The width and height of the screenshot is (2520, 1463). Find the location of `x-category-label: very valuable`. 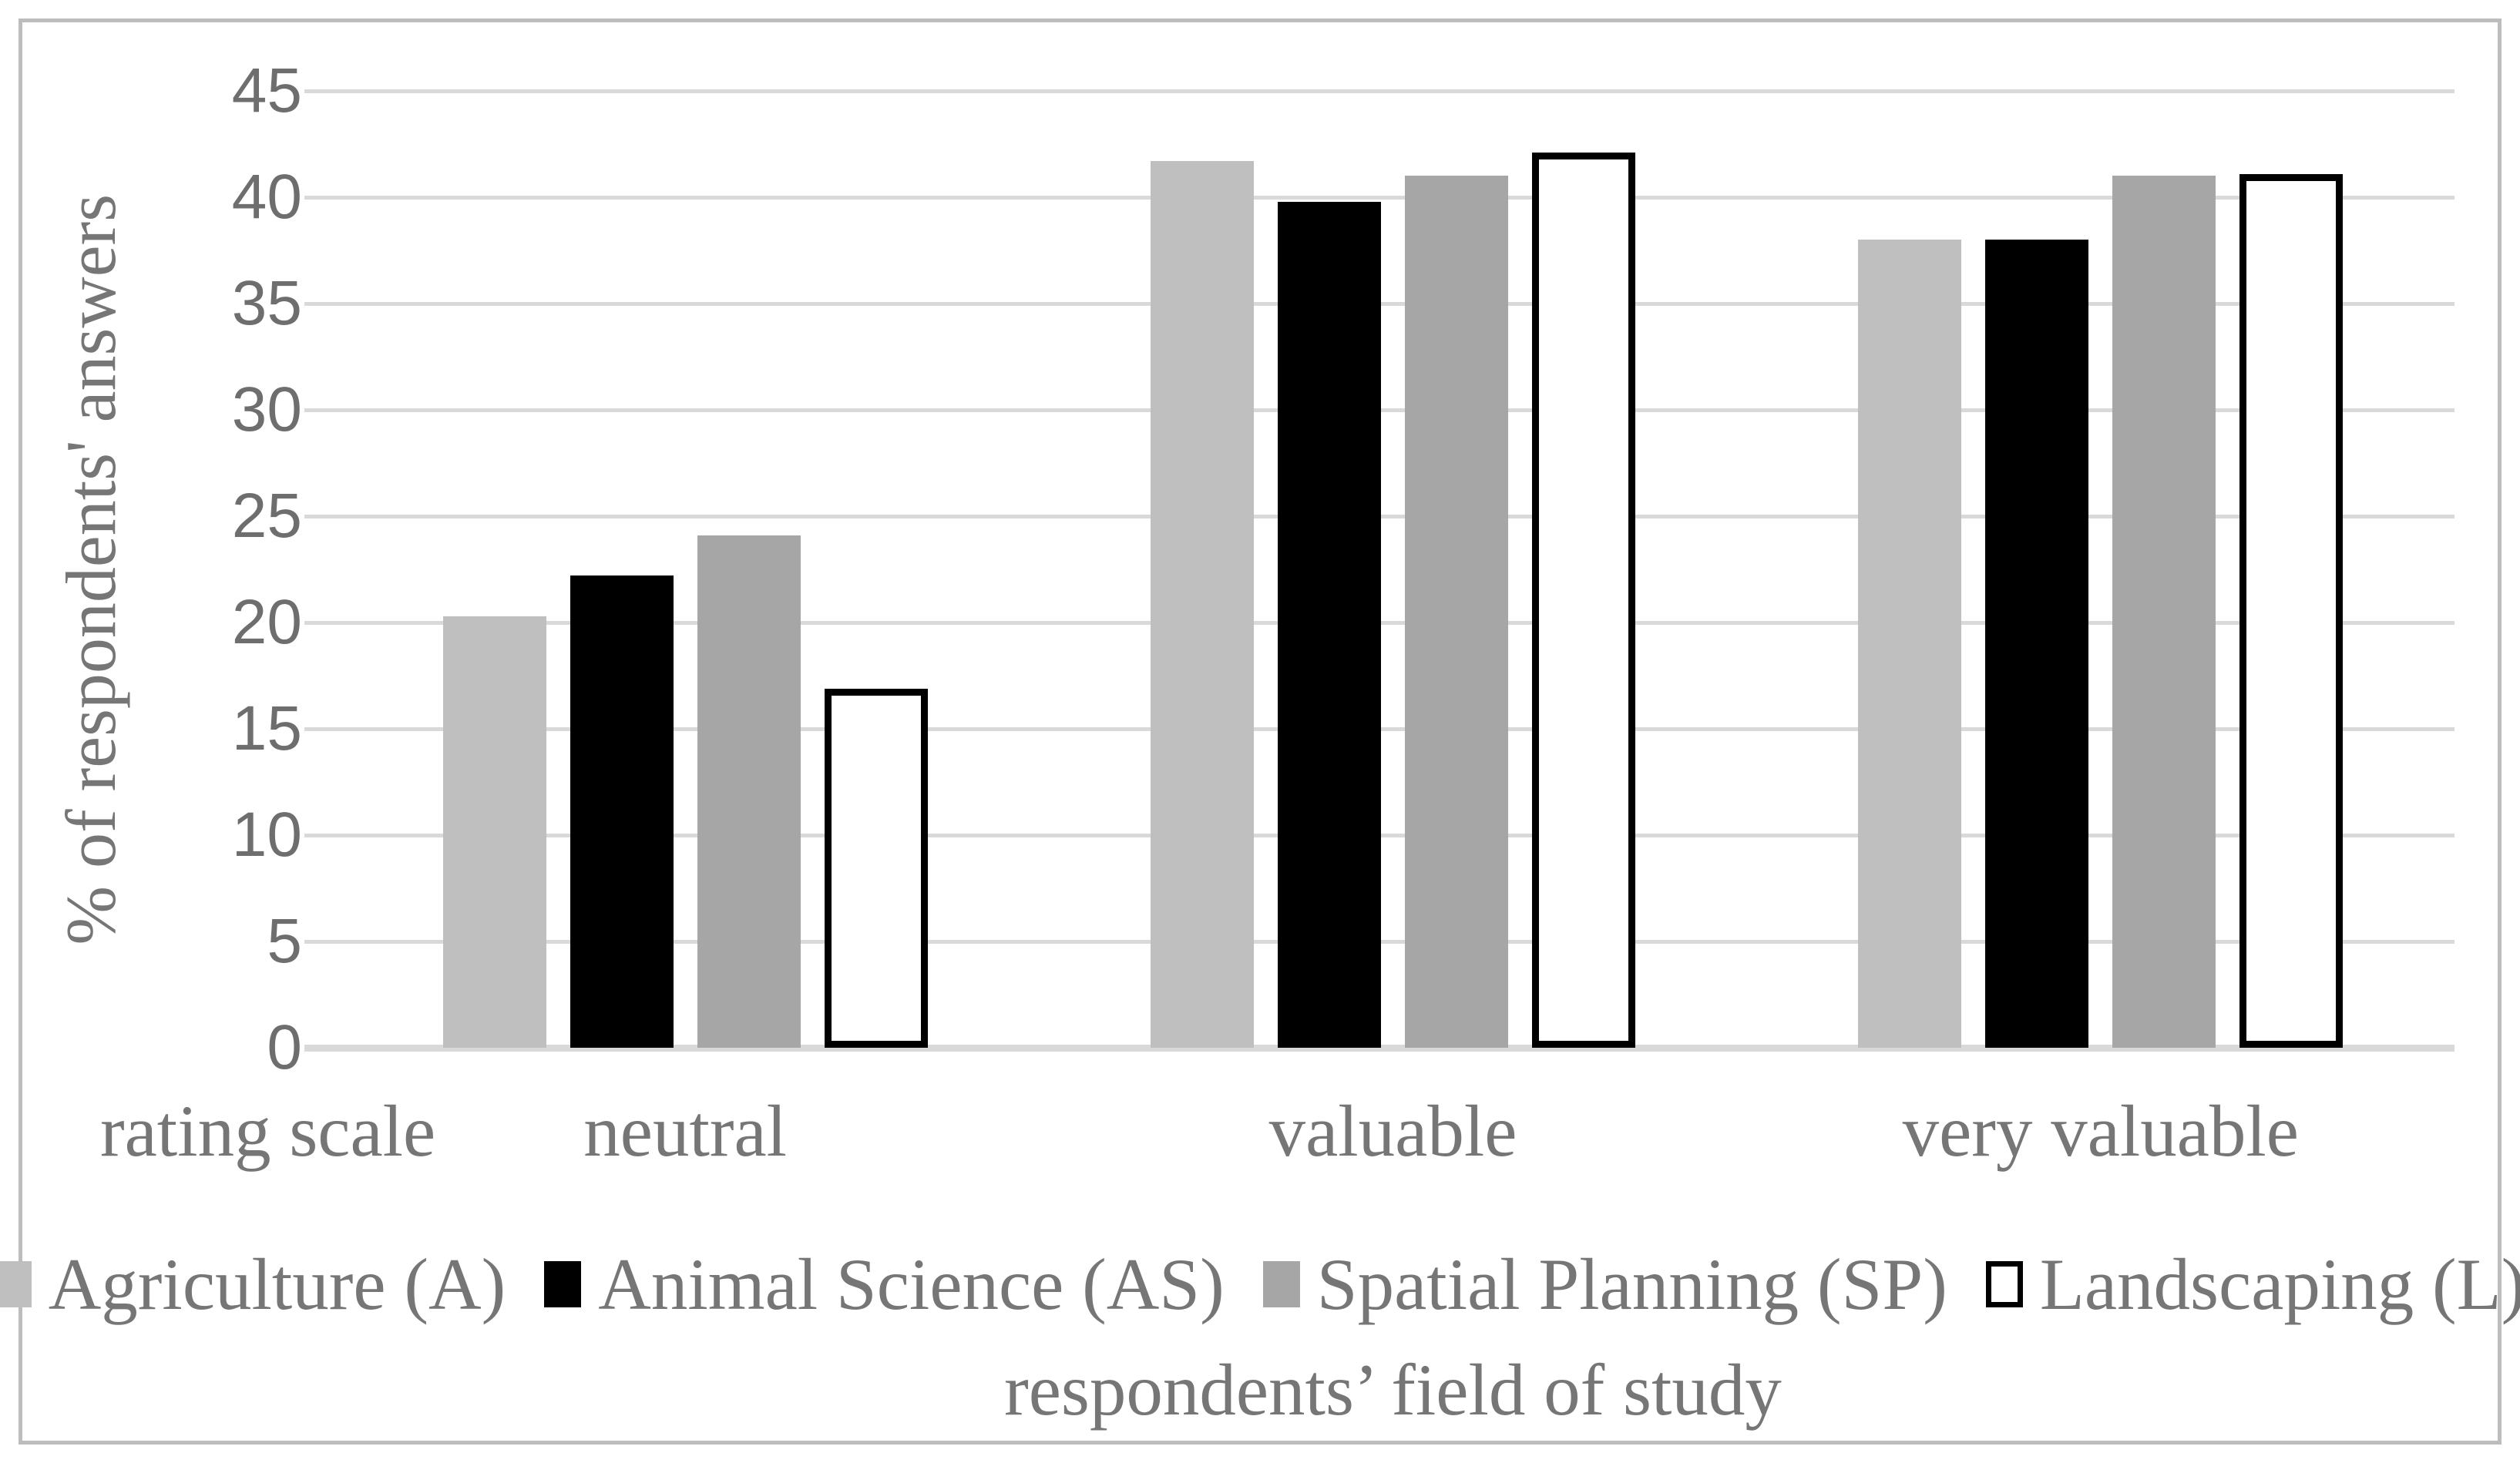

x-category-label: very valuable is located at coordinates (2100, 1131).